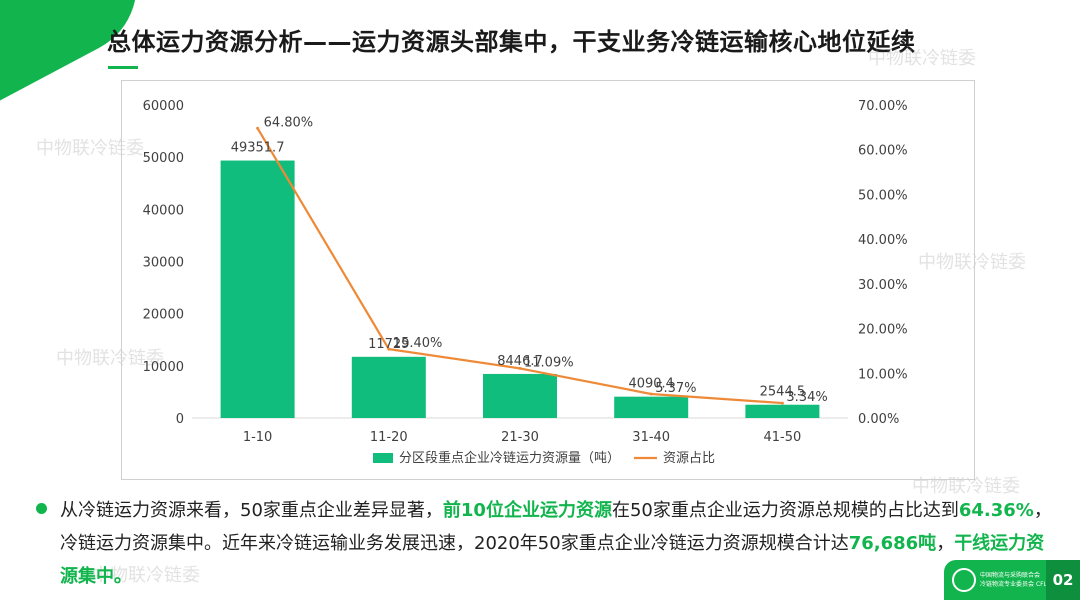 The image size is (1080, 608). Describe the element at coordinates (996, 510) in the screenshot. I see `summary-highlight-2: 64.36%` at that location.